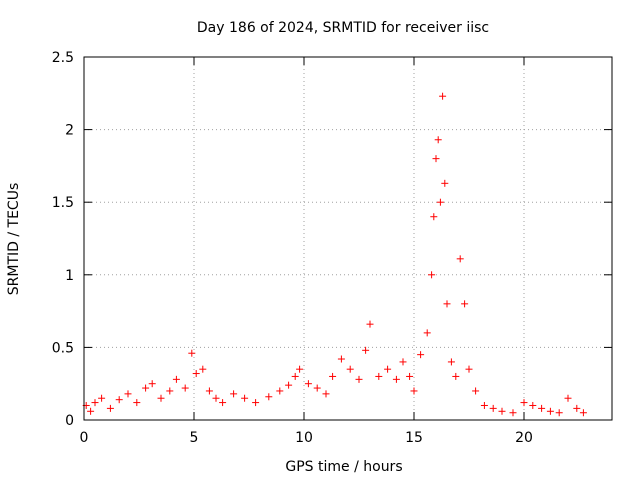 Image resolution: width=640 pixels, height=480 pixels. Describe the element at coordinates (69, 421) in the screenshot. I see `y-tick-label: 0` at that location.